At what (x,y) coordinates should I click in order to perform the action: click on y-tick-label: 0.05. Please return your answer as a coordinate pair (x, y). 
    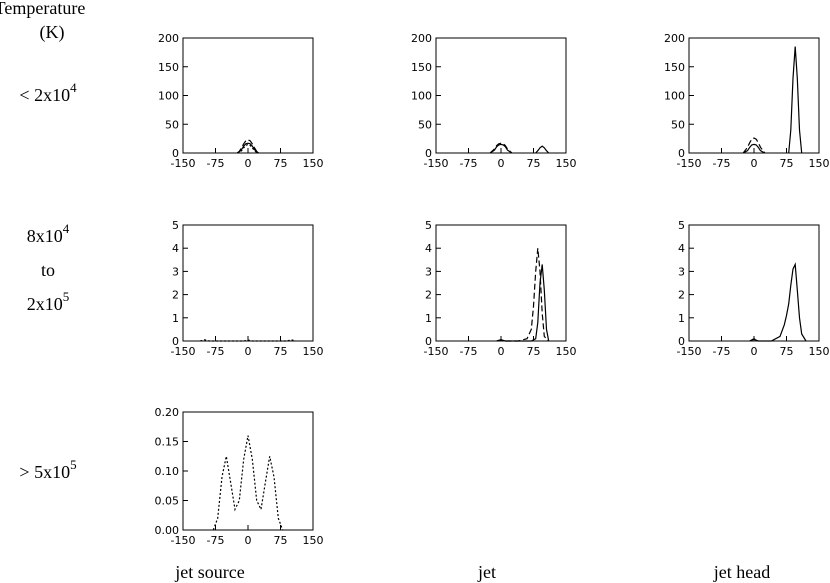
    Looking at the image, I should click on (167, 501).